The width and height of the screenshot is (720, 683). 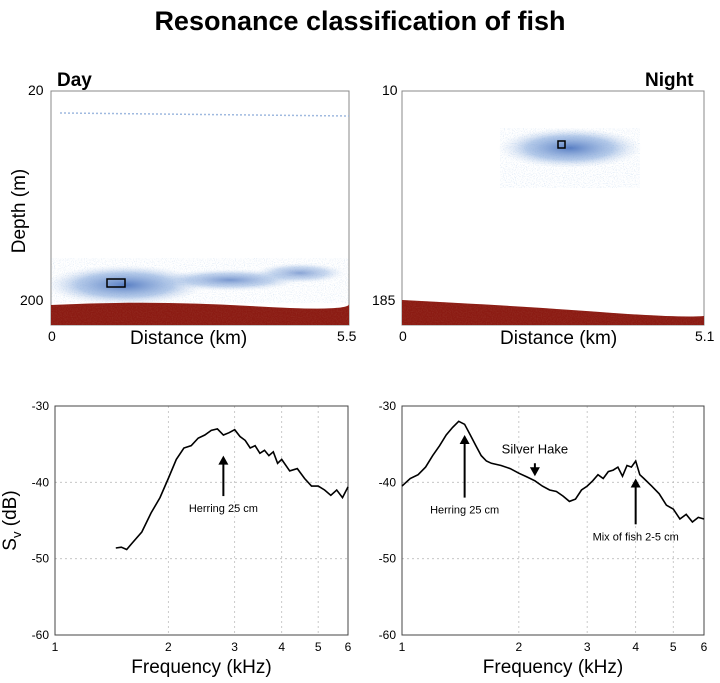 I want to click on distance-start-night: 0, so click(x=403, y=336).